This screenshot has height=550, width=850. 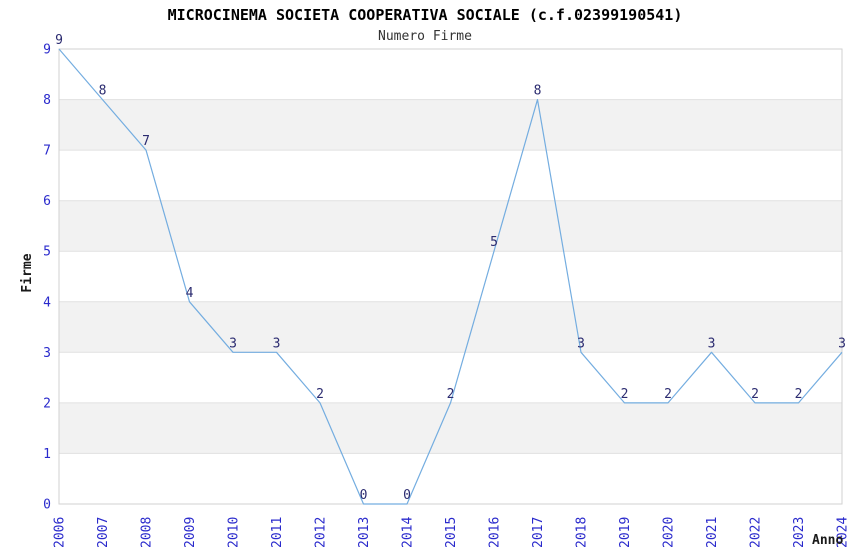 What do you see at coordinates (451, 532) in the screenshot?
I see `x-tick-label: 2015` at bounding box center [451, 532].